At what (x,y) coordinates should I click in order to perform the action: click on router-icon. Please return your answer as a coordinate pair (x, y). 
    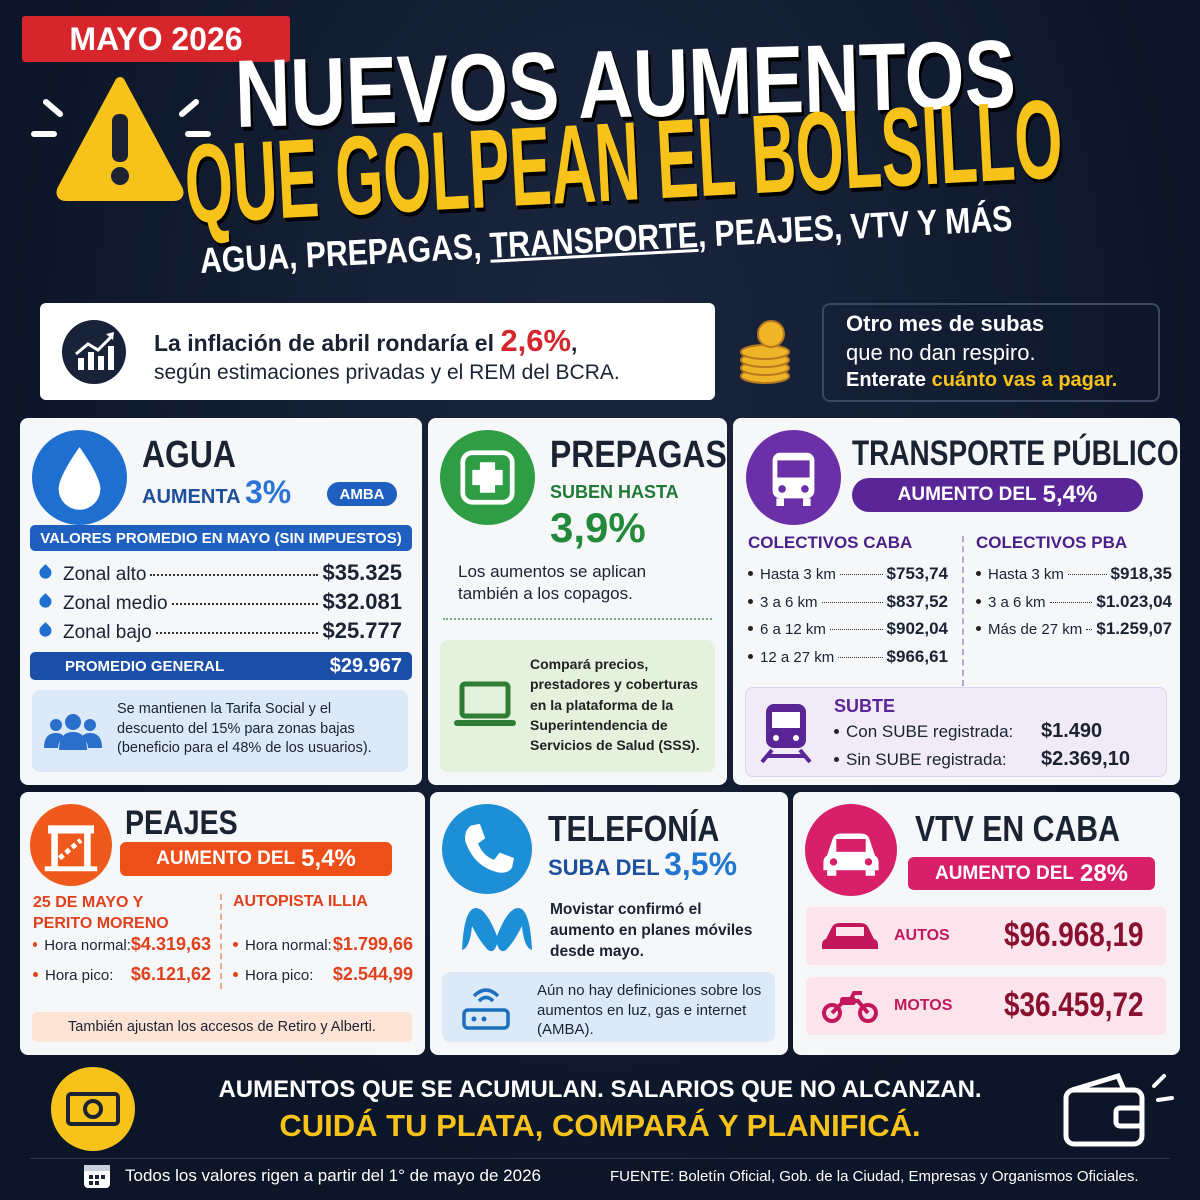
    Looking at the image, I should click on (486, 1009).